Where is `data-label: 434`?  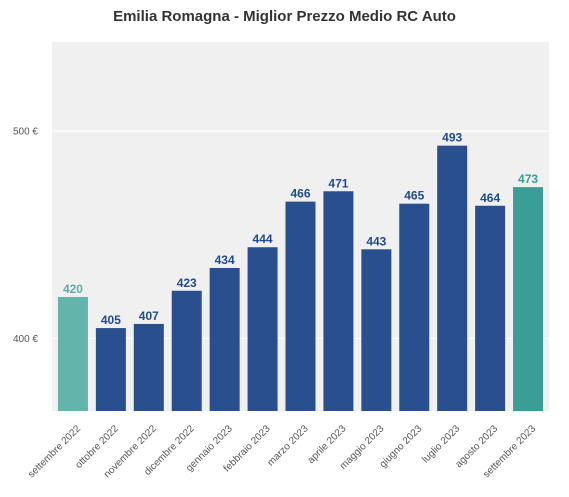 data-label: 434 is located at coordinates (225, 260).